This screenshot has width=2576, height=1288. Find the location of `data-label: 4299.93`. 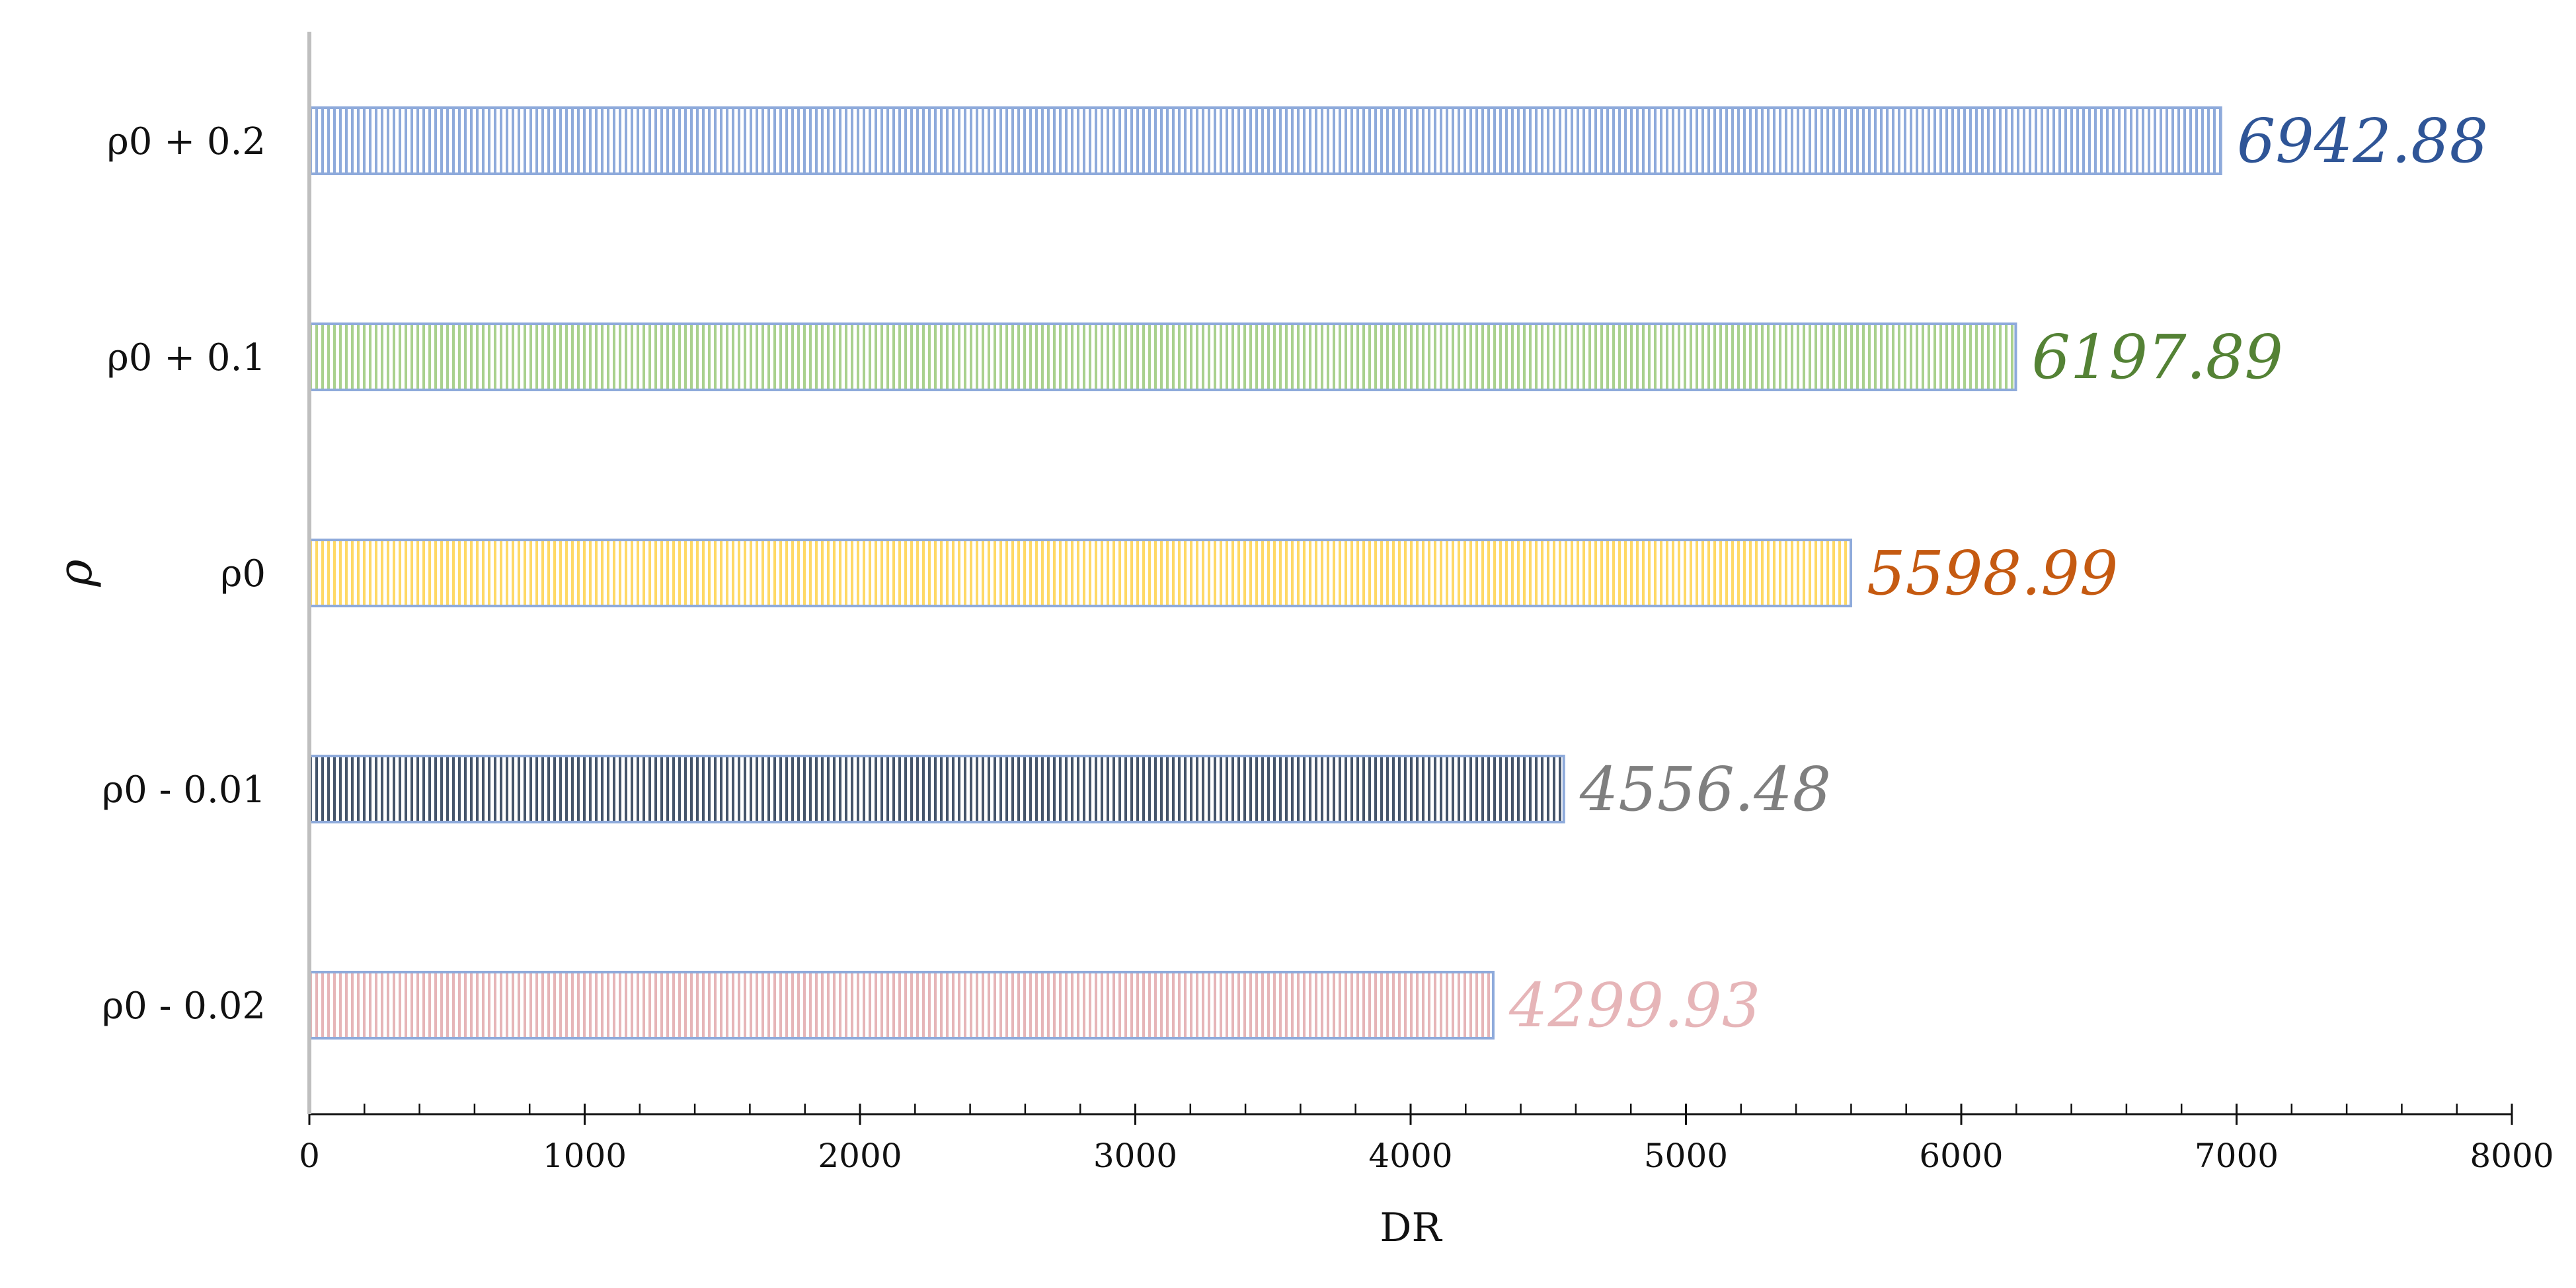

data-label: 4299.93 is located at coordinates (1634, 1006).